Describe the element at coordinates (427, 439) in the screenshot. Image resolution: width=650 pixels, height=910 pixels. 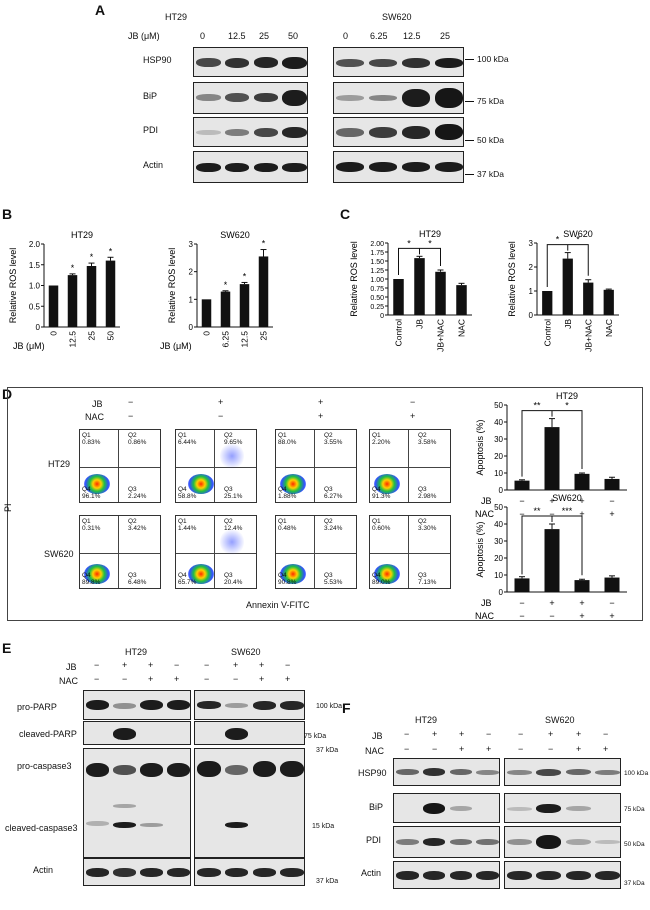
I see `quadrant-value-q2: Q2 3.58%` at that location.